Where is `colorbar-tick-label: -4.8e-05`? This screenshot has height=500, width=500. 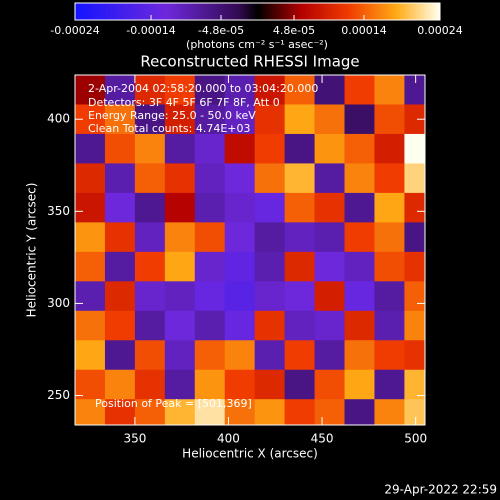 colorbar-tick-label: -4.8e-05 is located at coordinates (221, 30).